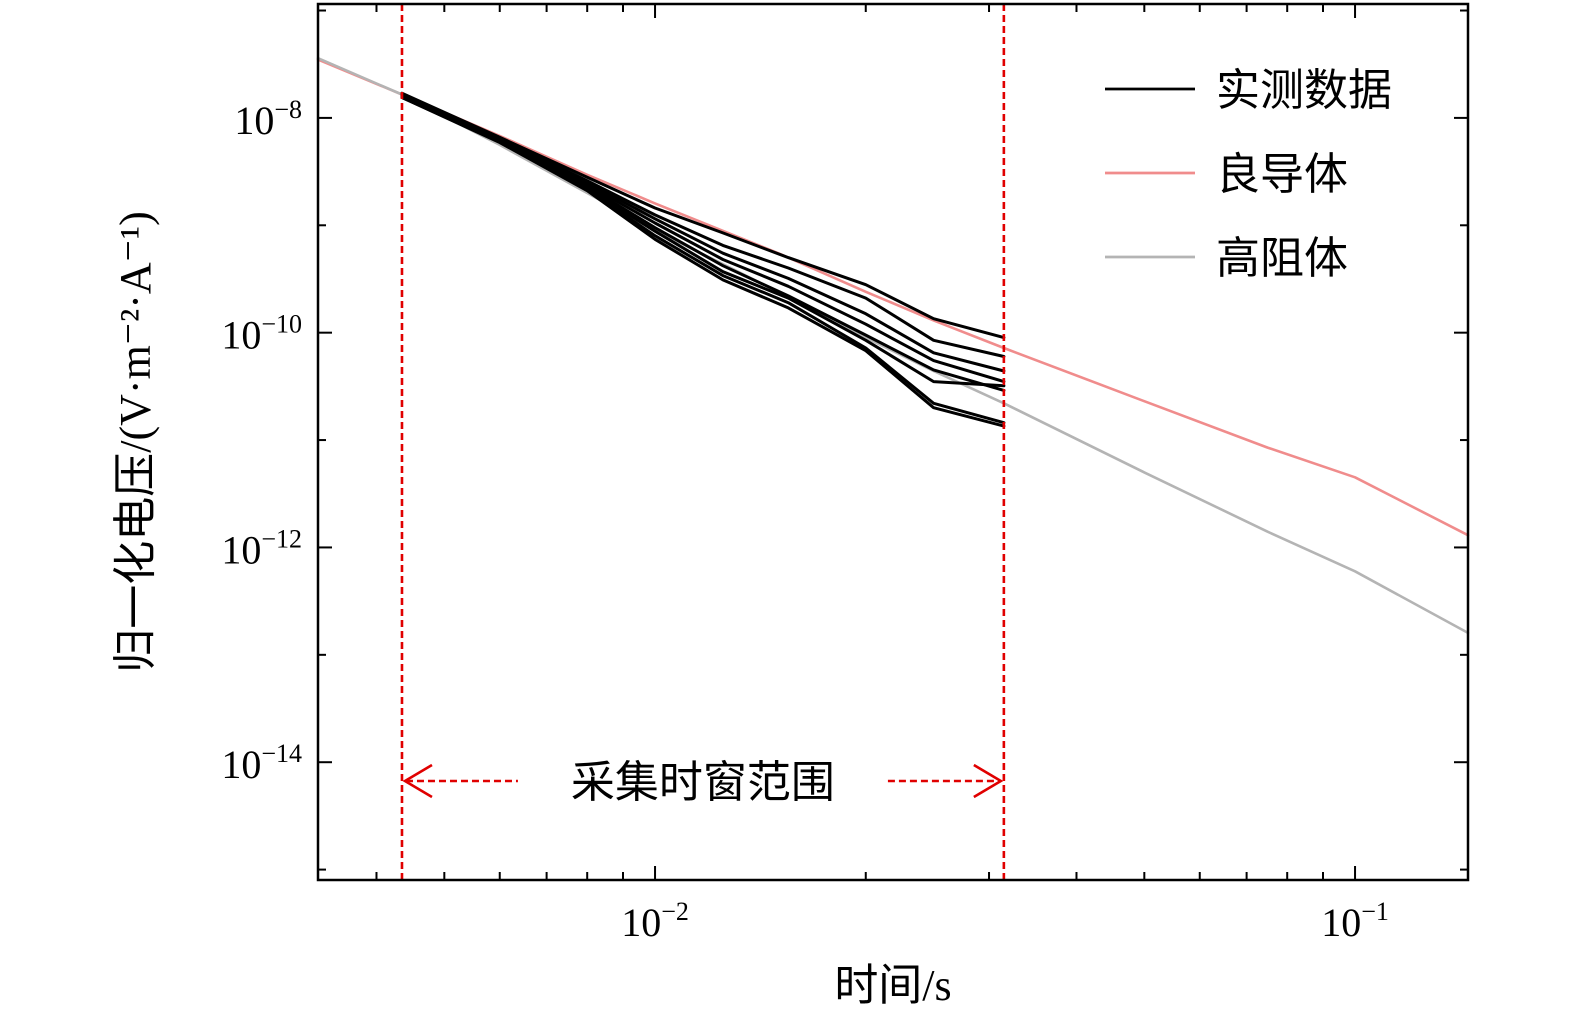  What do you see at coordinates (1304, 90) in the screenshot?
I see `legend-label: 实测数据` at bounding box center [1304, 90].